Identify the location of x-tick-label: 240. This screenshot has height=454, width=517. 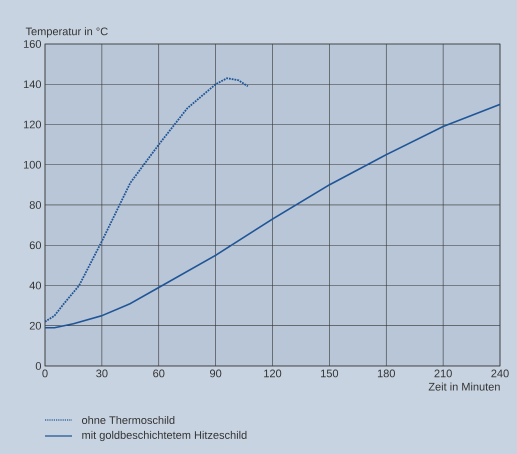
(500, 374).